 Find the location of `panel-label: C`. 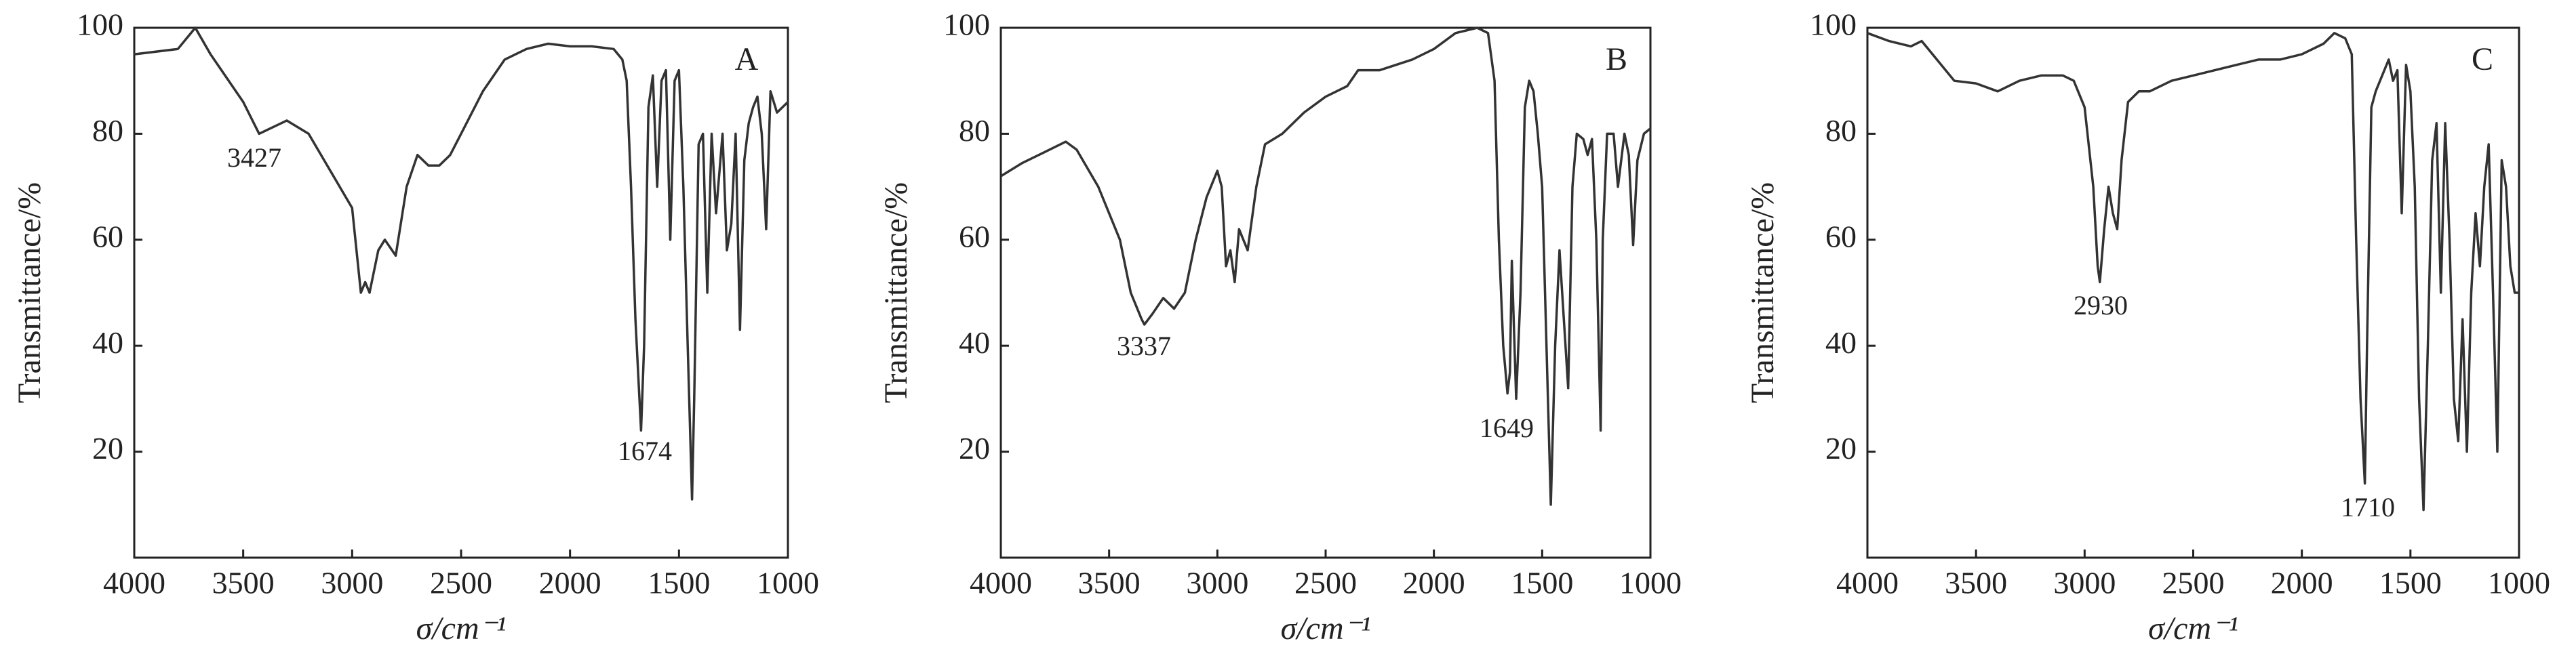

panel-label: C is located at coordinates (2482, 59).